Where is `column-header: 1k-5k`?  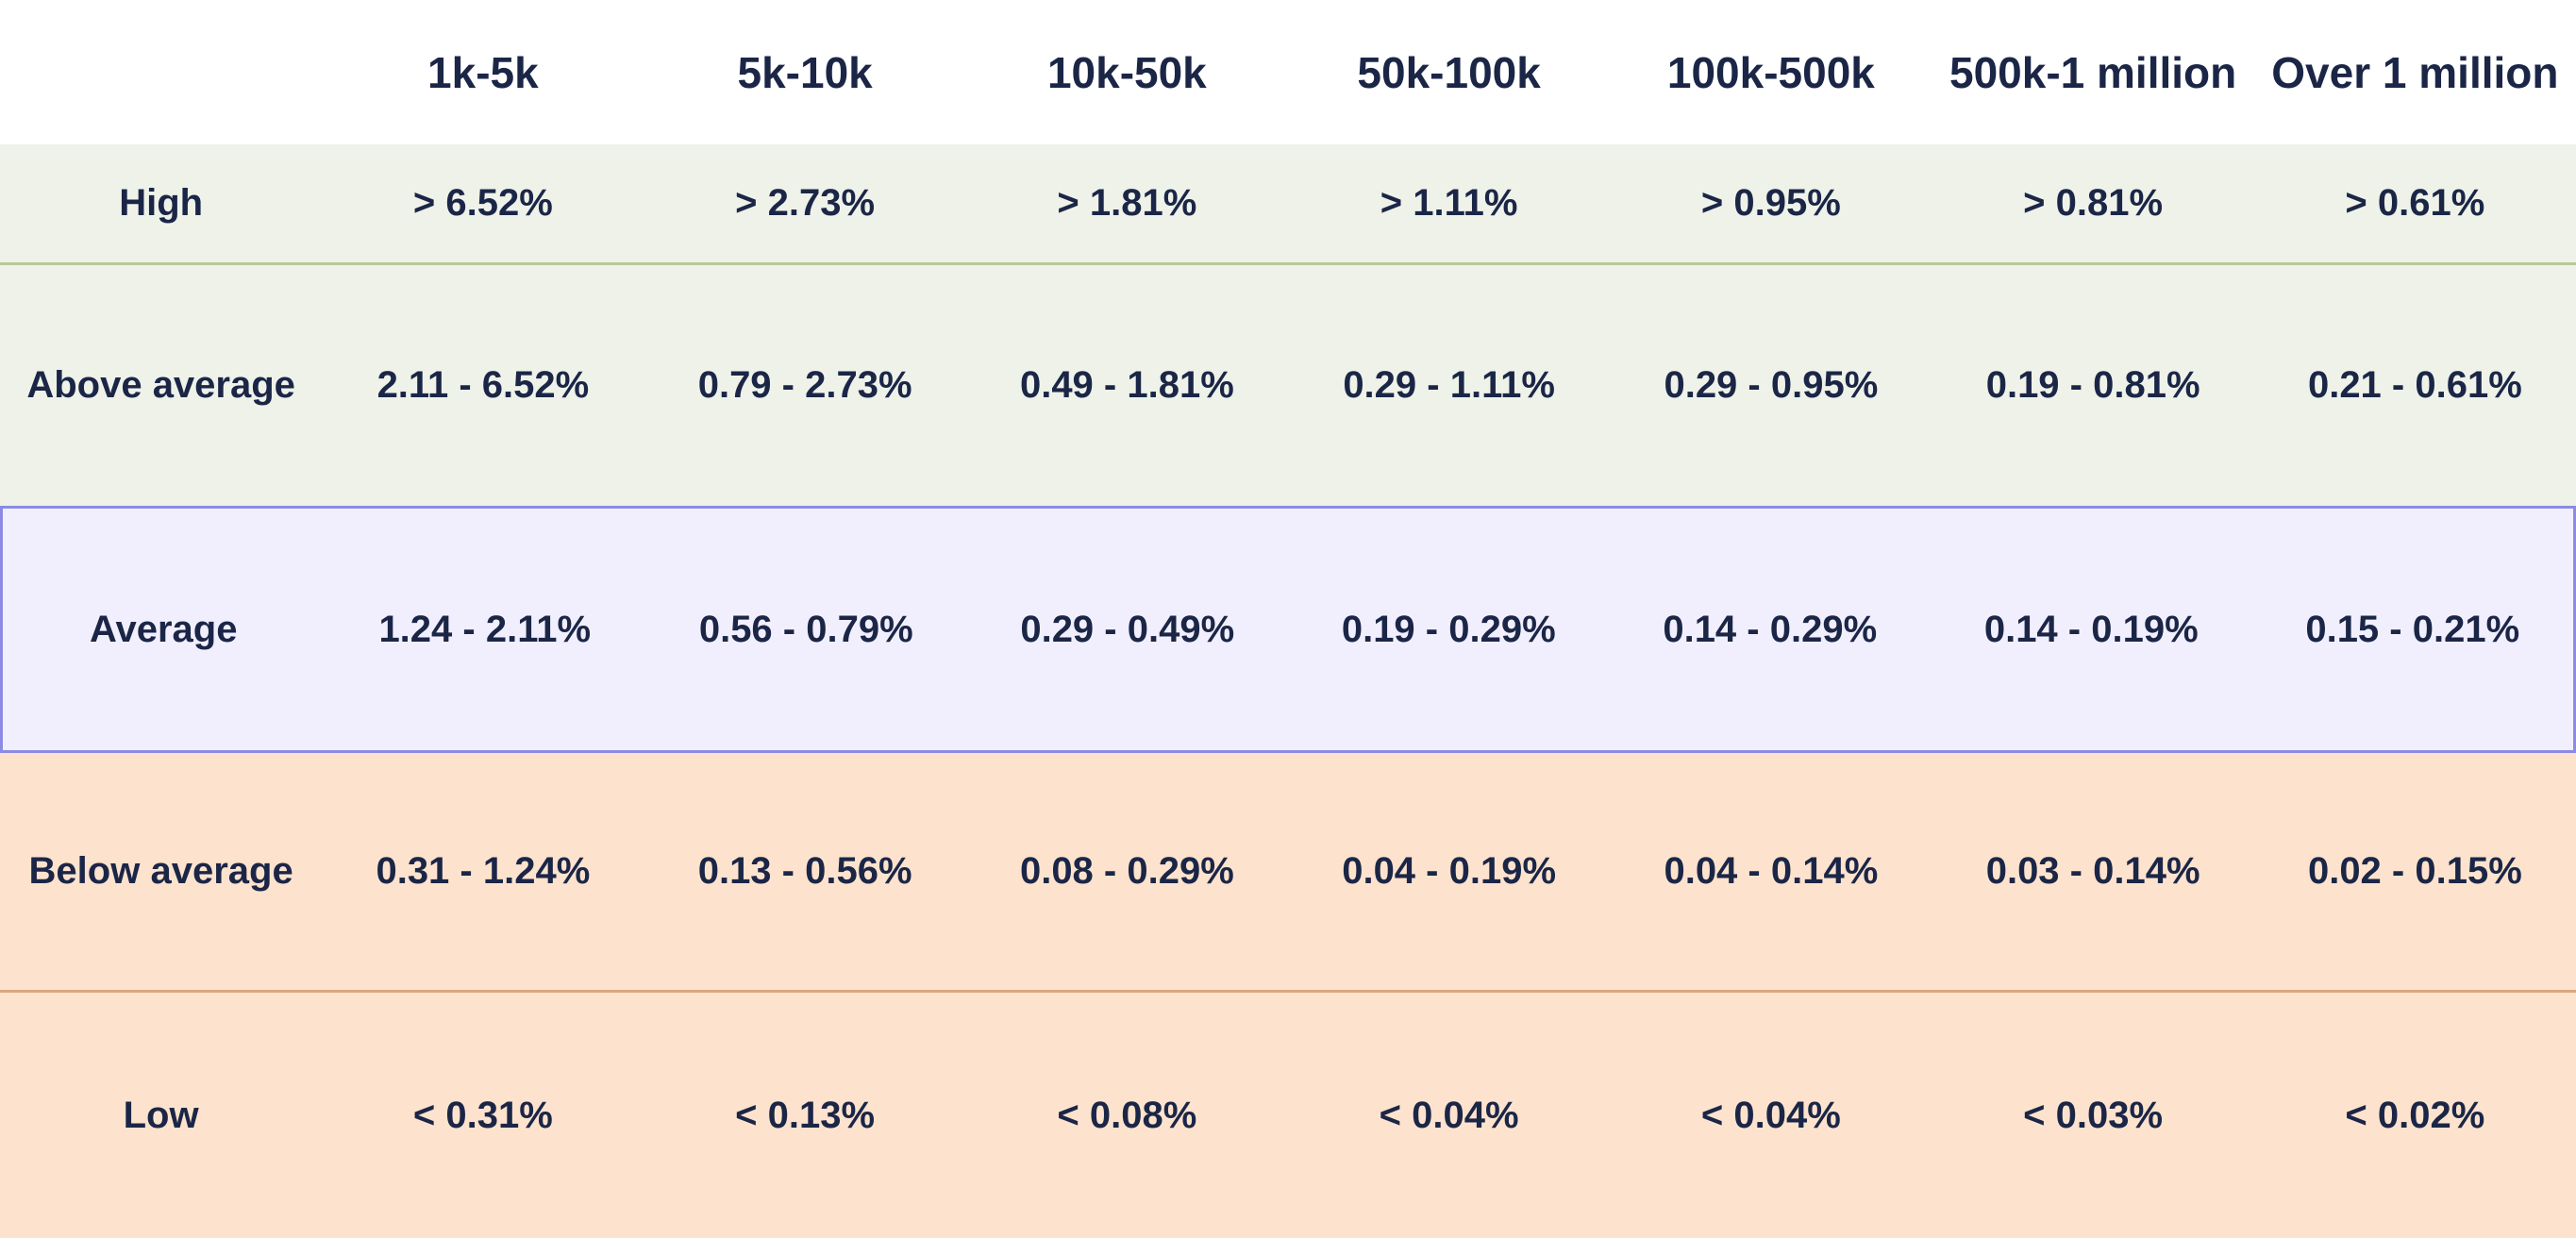 column-header: 1k-5k is located at coordinates (483, 72).